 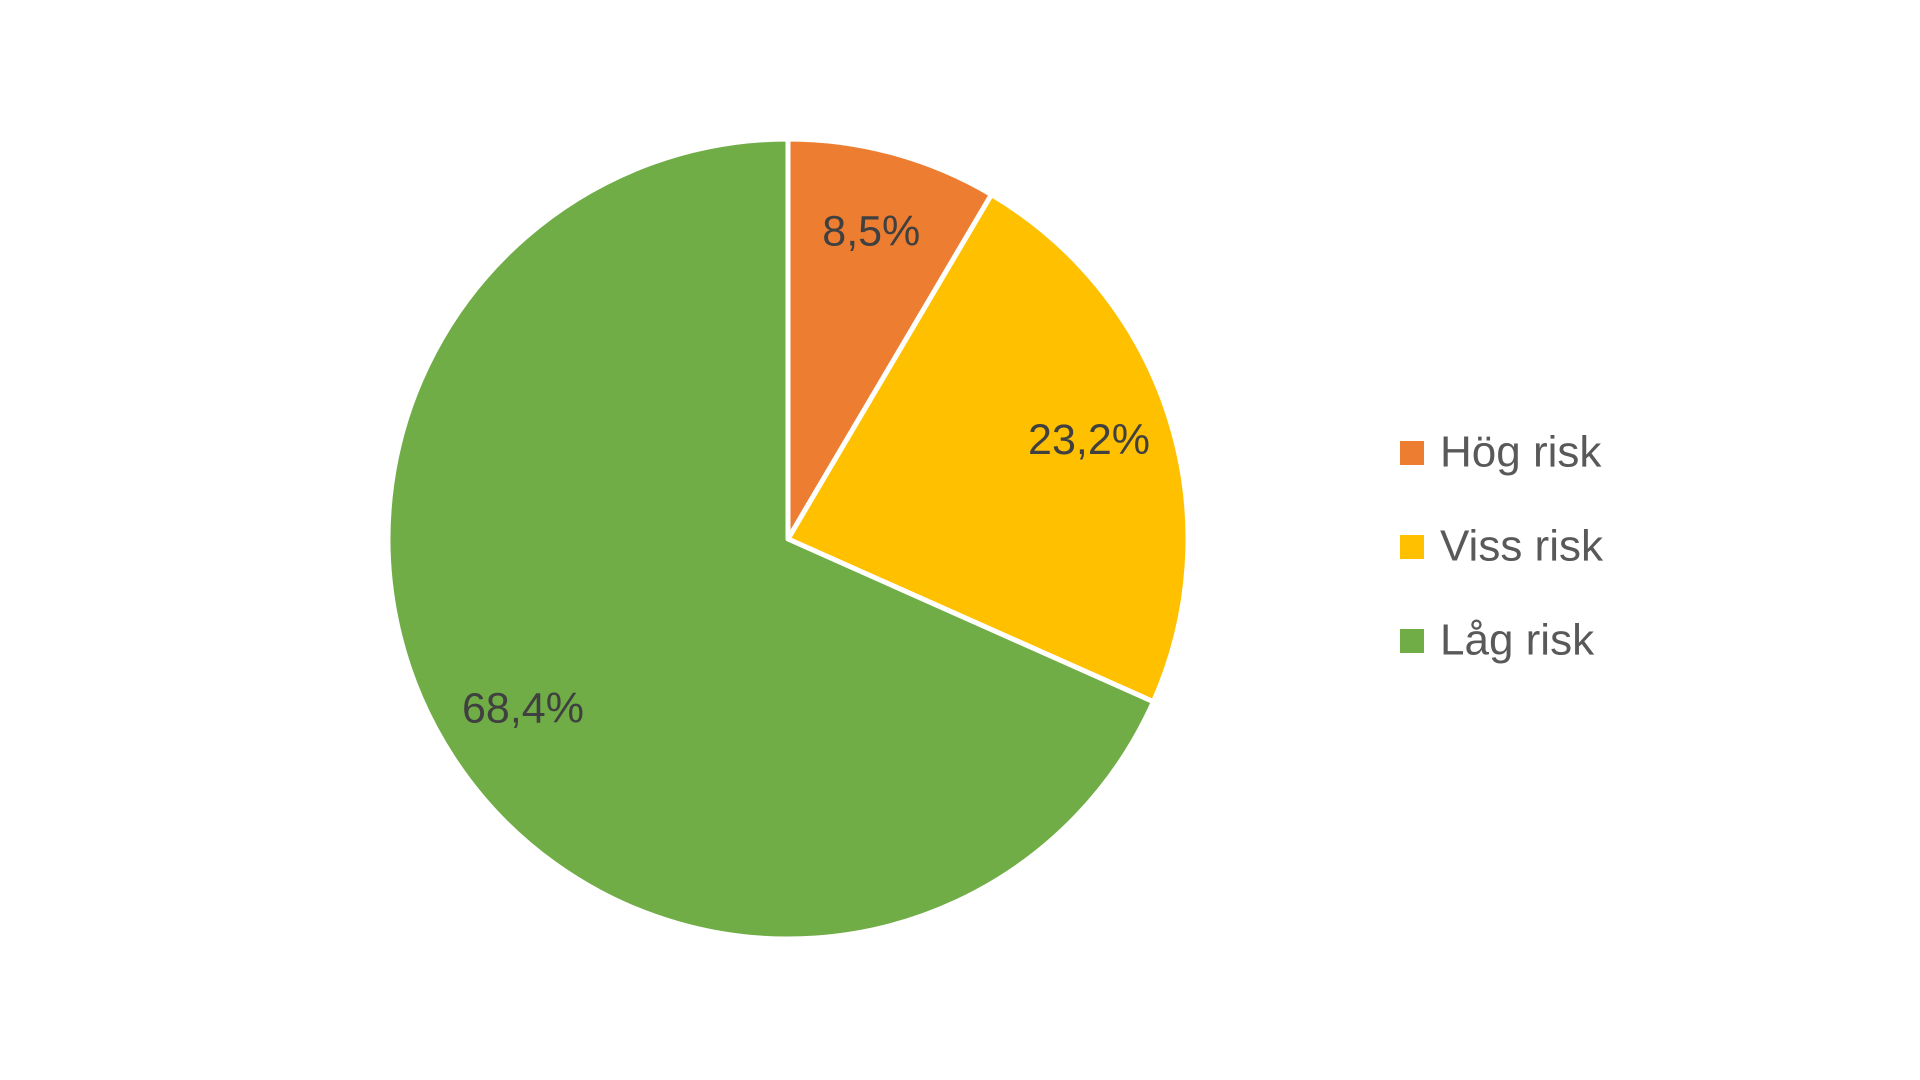 What do you see at coordinates (1089, 440) in the screenshot?
I see `data-label: 23,2%` at bounding box center [1089, 440].